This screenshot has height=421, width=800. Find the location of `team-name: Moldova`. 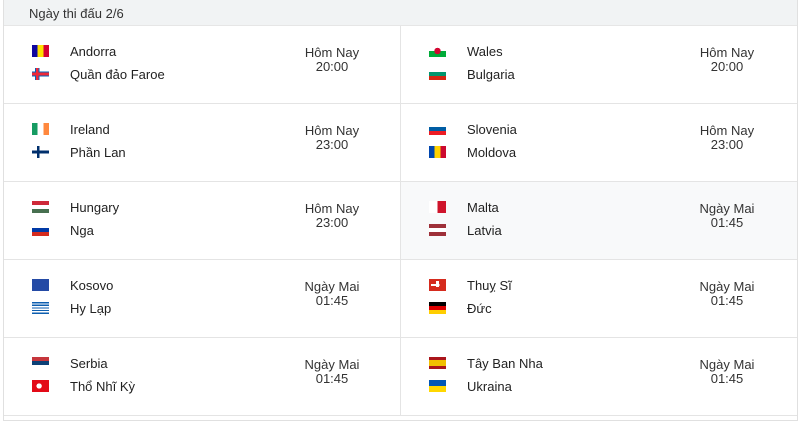

team-name: Moldova is located at coordinates (492, 152).